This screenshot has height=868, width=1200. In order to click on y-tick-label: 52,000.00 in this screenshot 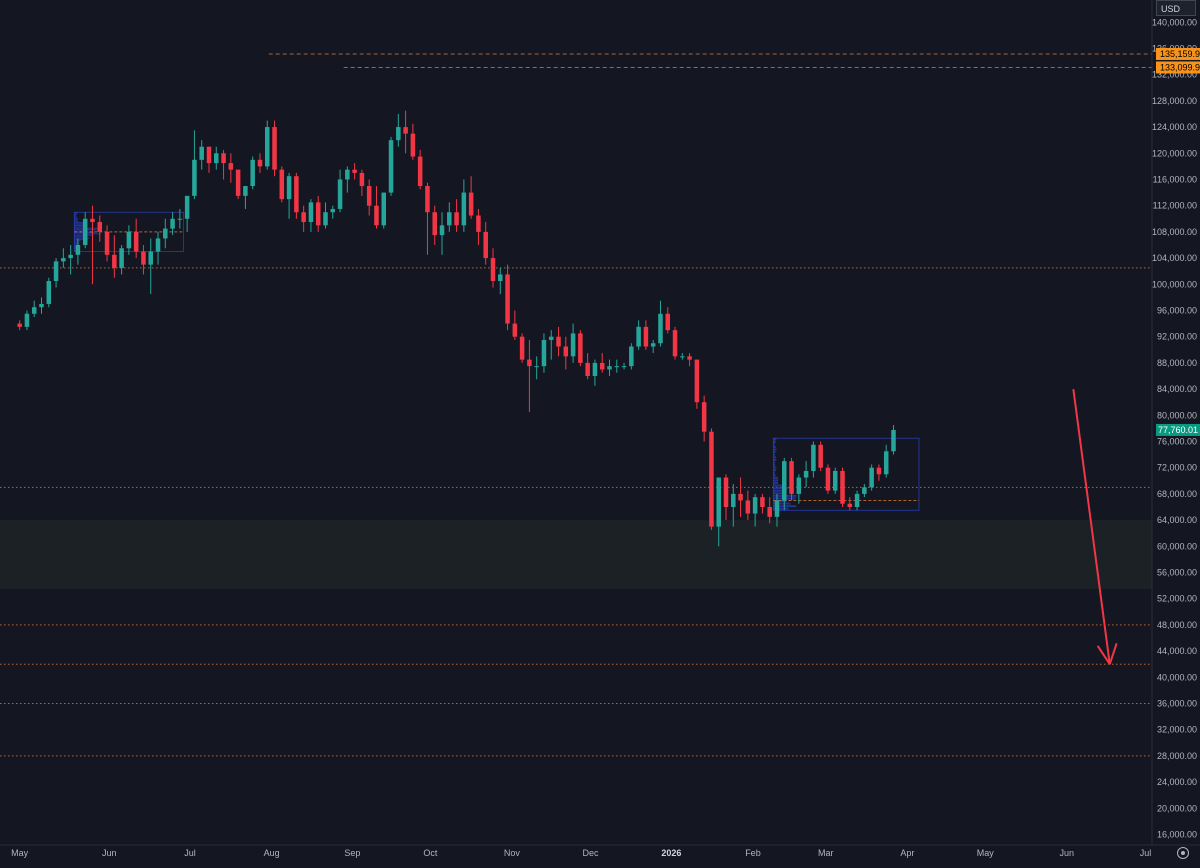, I will do `click(1177, 599)`.